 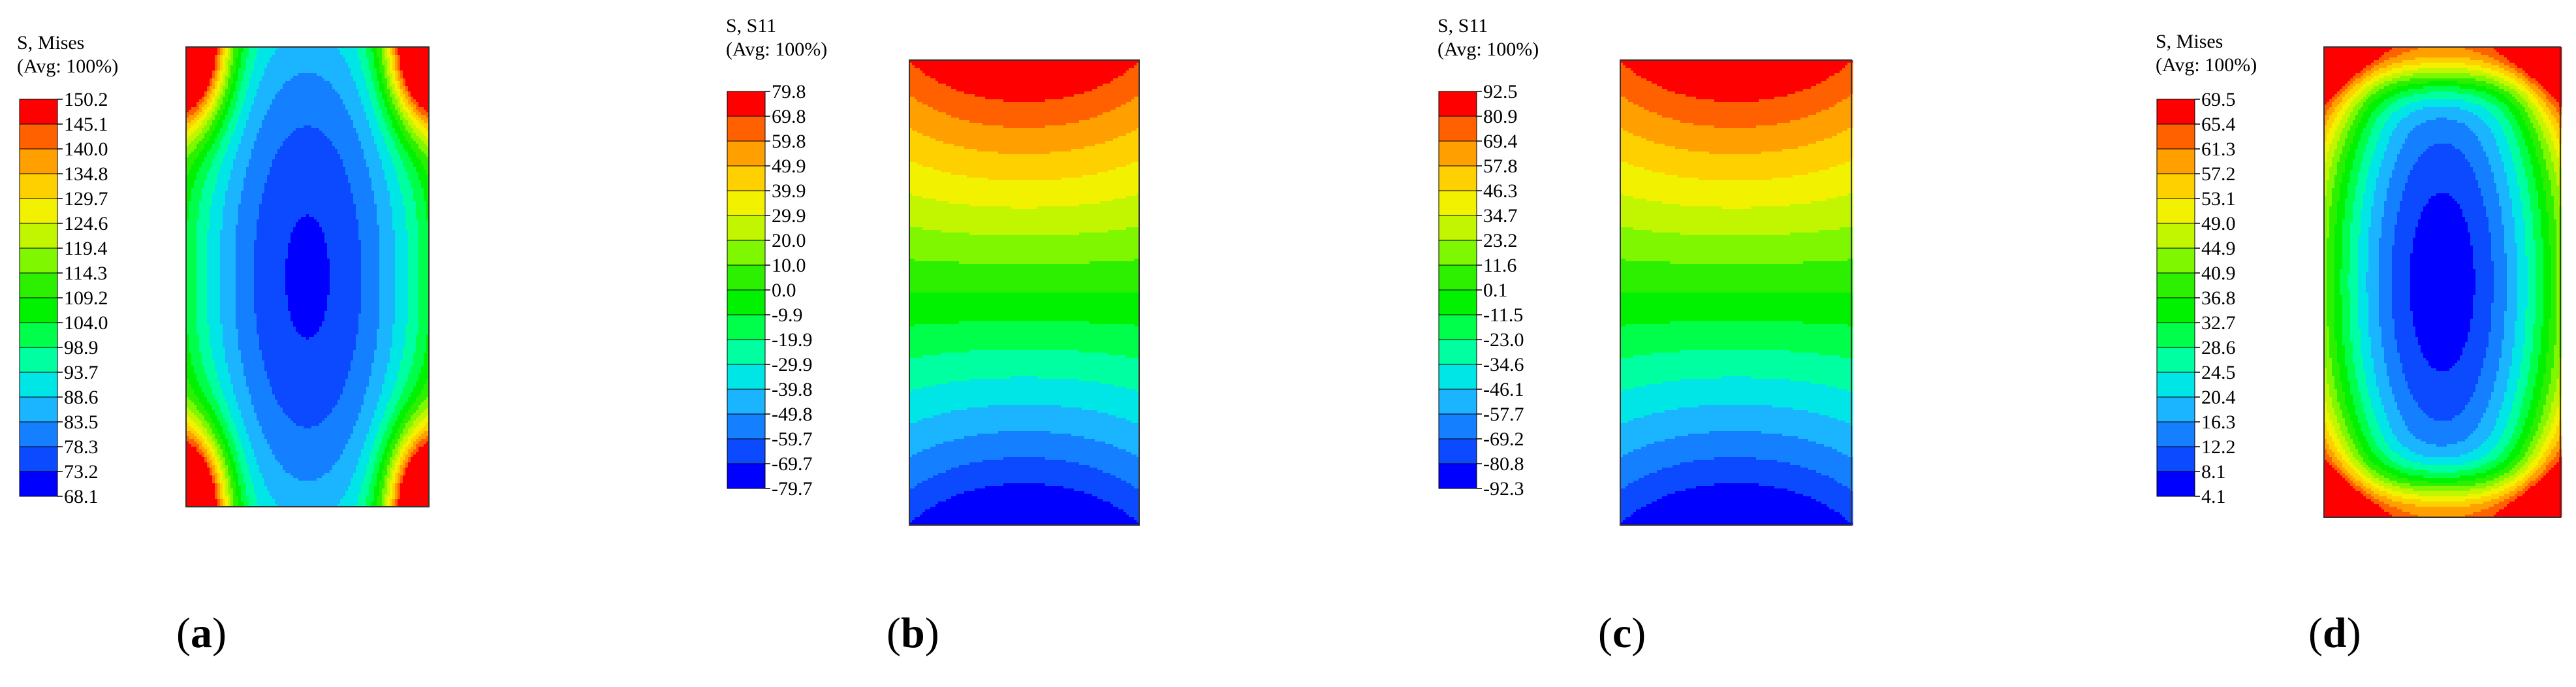 What do you see at coordinates (789, 166) in the screenshot?
I see `legend-level-label: 49.9` at bounding box center [789, 166].